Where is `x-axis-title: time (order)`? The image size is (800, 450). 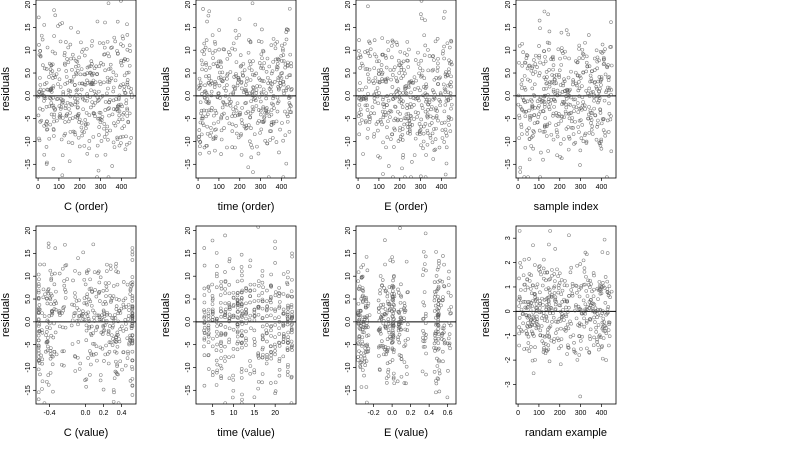 x-axis-title: time (order) is located at coordinates (246, 207).